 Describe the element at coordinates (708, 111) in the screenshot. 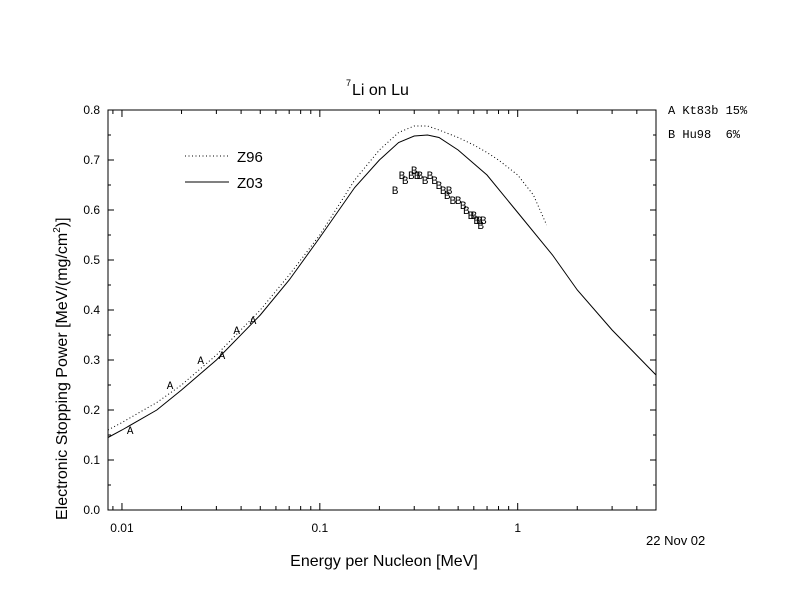

I see `reference-legend-a: A Kt83b 15%` at that location.